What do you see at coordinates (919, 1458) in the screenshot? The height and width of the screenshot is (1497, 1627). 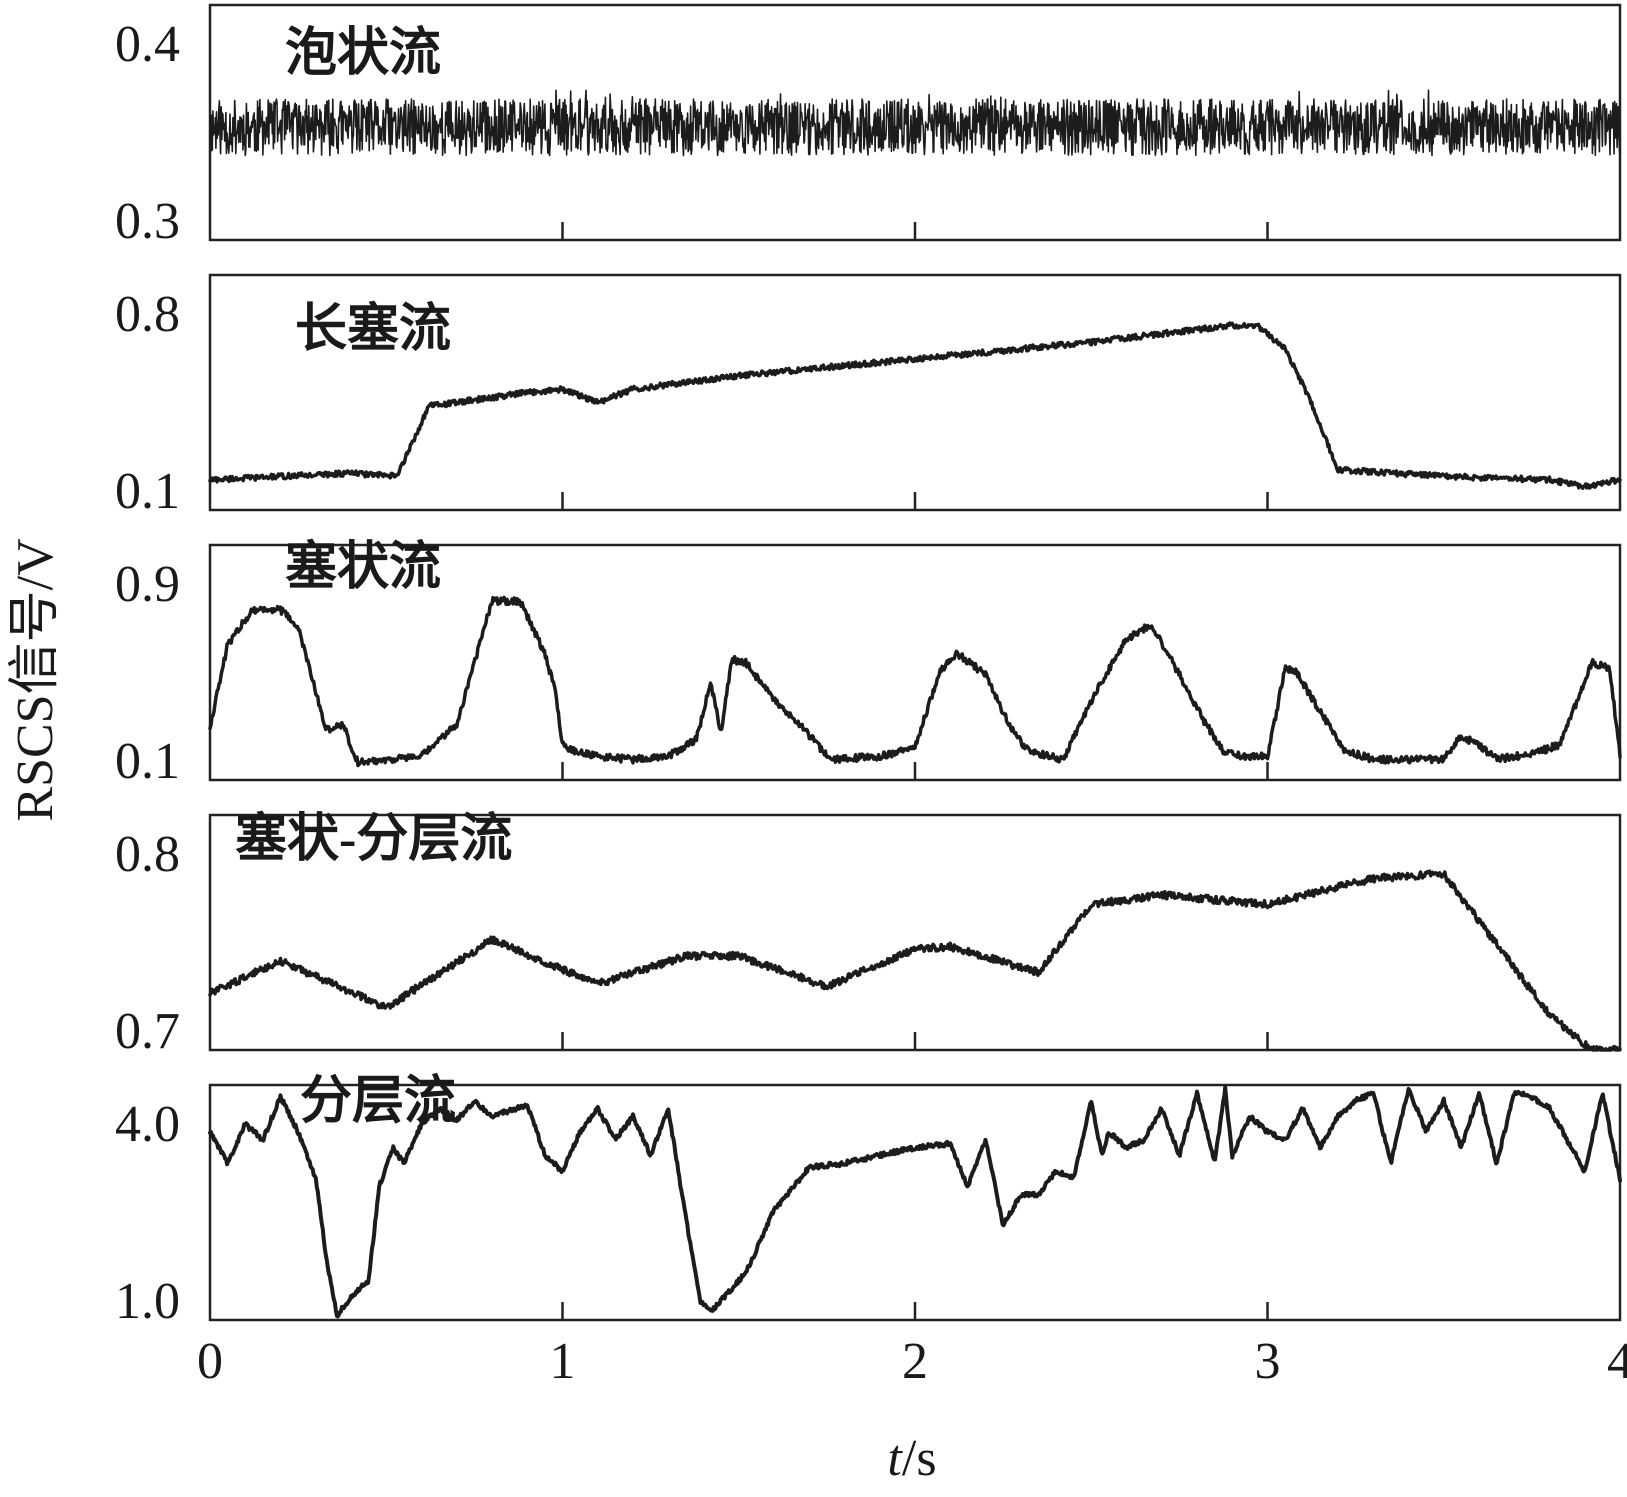 I see `x-axis-title-unit: /s` at bounding box center [919, 1458].